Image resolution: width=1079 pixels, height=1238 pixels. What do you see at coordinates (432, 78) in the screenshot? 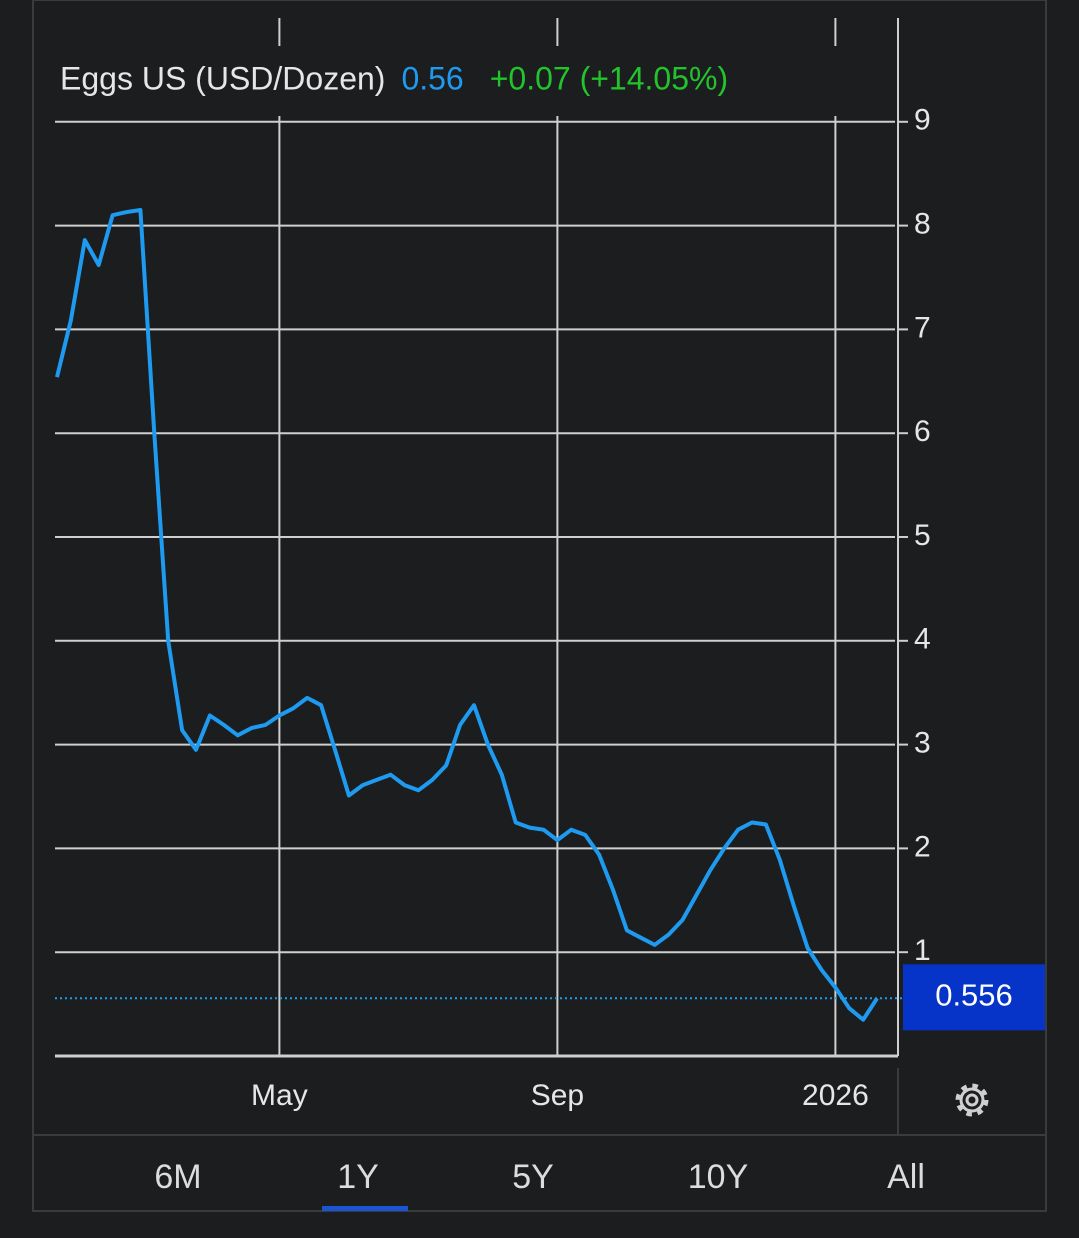
I see `price: 0.56` at bounding box center [432, 78].